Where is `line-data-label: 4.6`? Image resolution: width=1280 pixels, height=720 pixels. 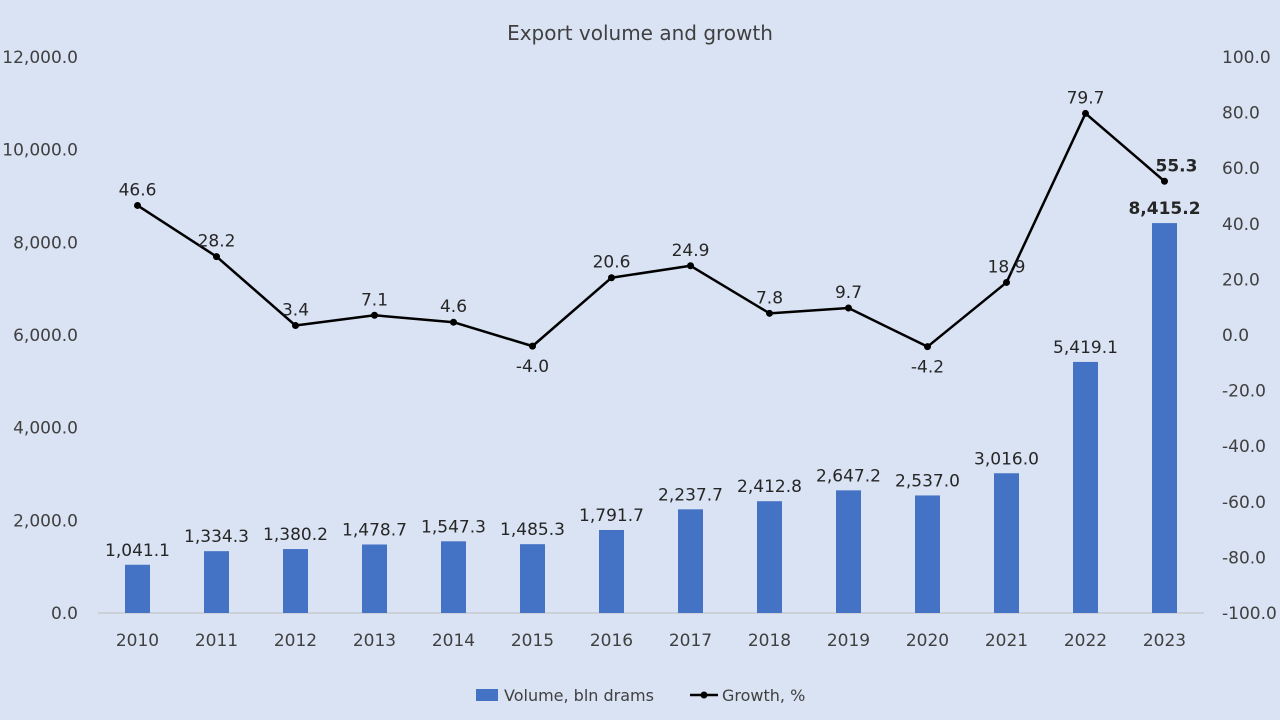
line-data-label: 4.6 is located at coordinates (453, 307).